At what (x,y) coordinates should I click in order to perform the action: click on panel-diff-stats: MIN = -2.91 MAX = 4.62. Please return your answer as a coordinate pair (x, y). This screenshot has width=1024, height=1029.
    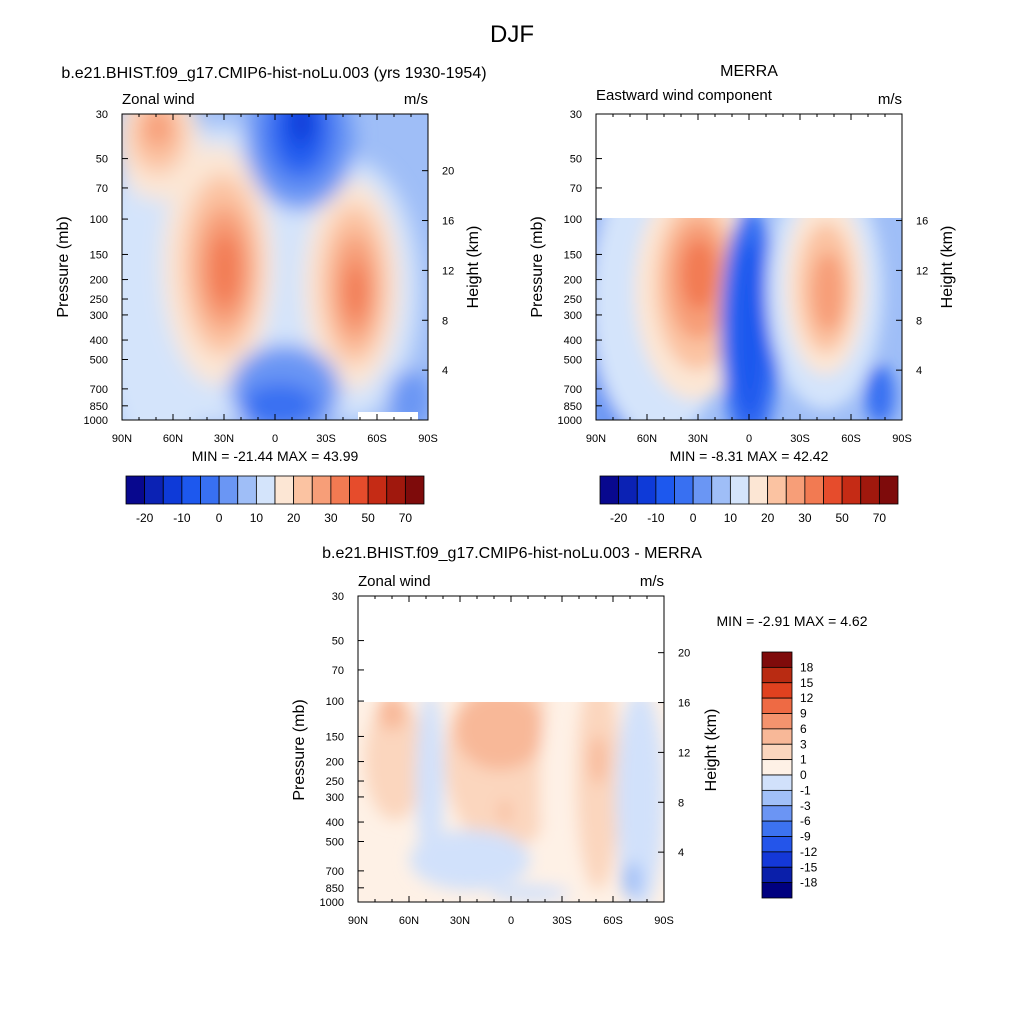
    Looking at the image, I should click on (792, 621).